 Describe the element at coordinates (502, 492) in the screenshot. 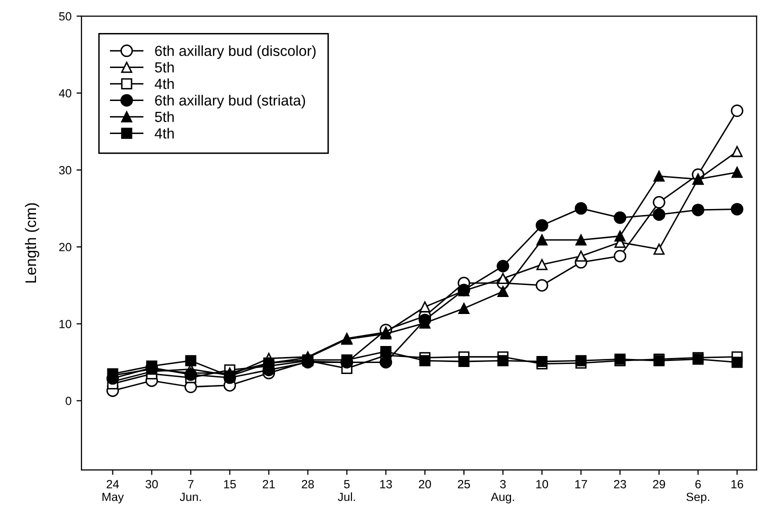

I see `x-tick-label: 3 Aug.` at that location.